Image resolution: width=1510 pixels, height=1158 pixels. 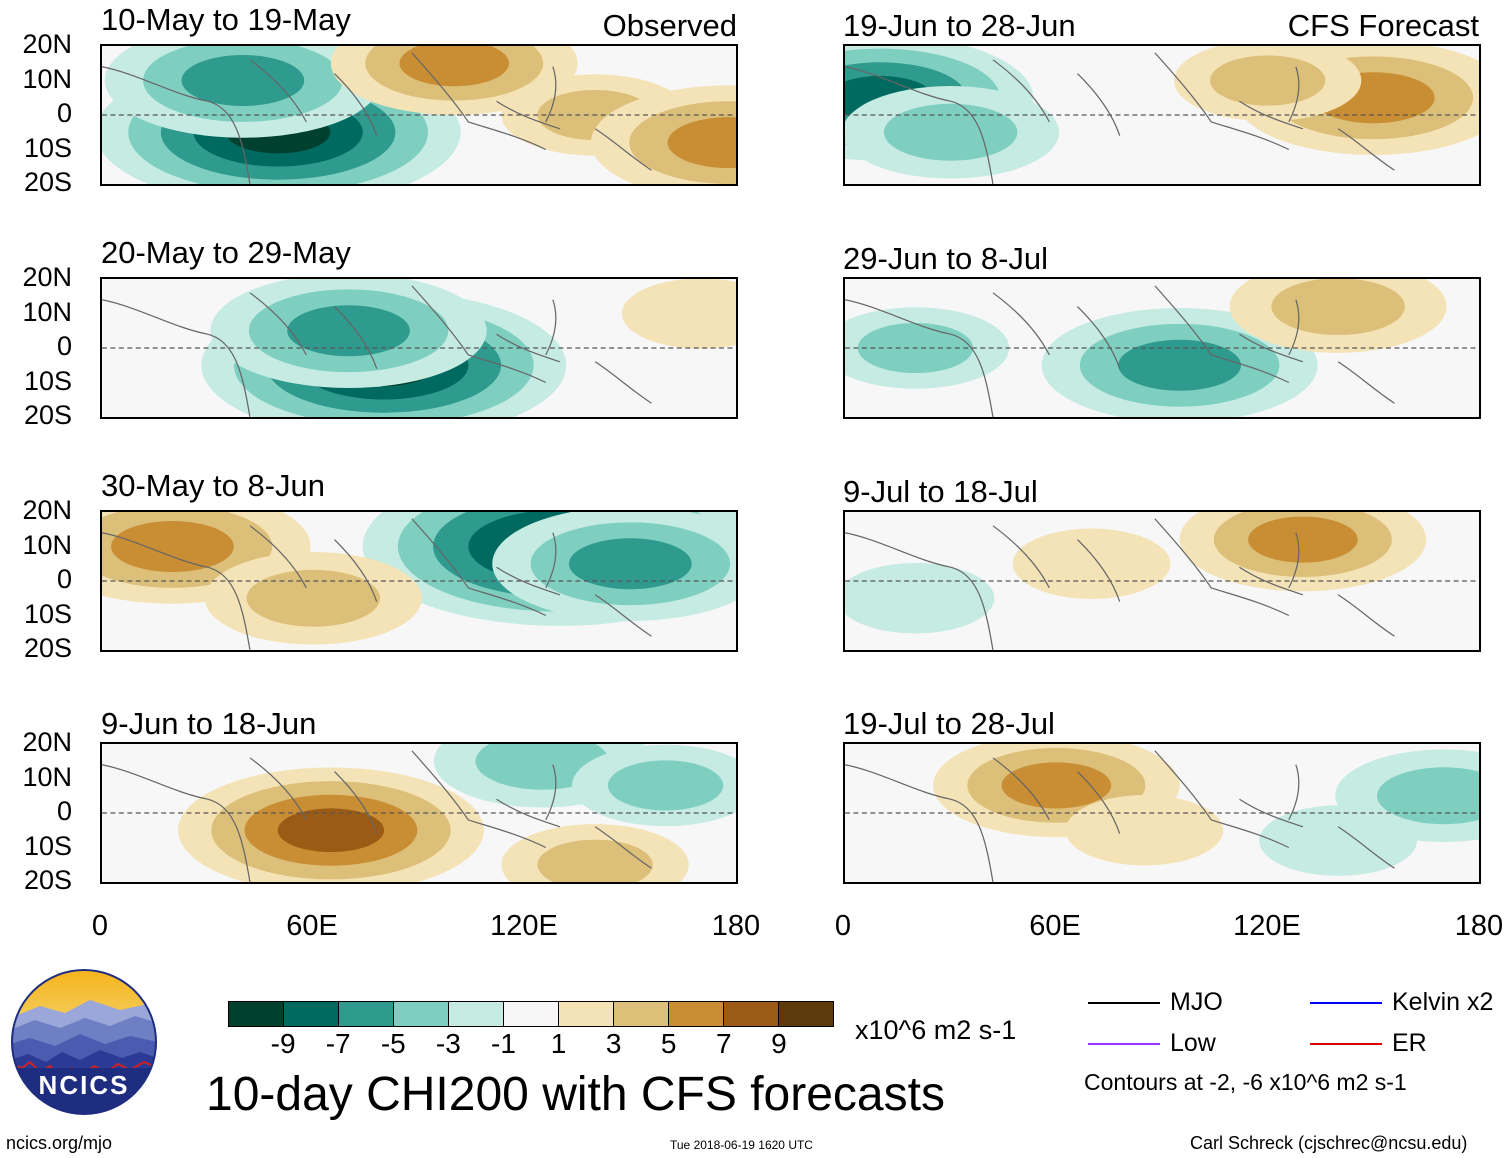 I want to click on footer-timestamp: Tue 2018-06-19 1620 UTC, so click(x=741, y=1145).